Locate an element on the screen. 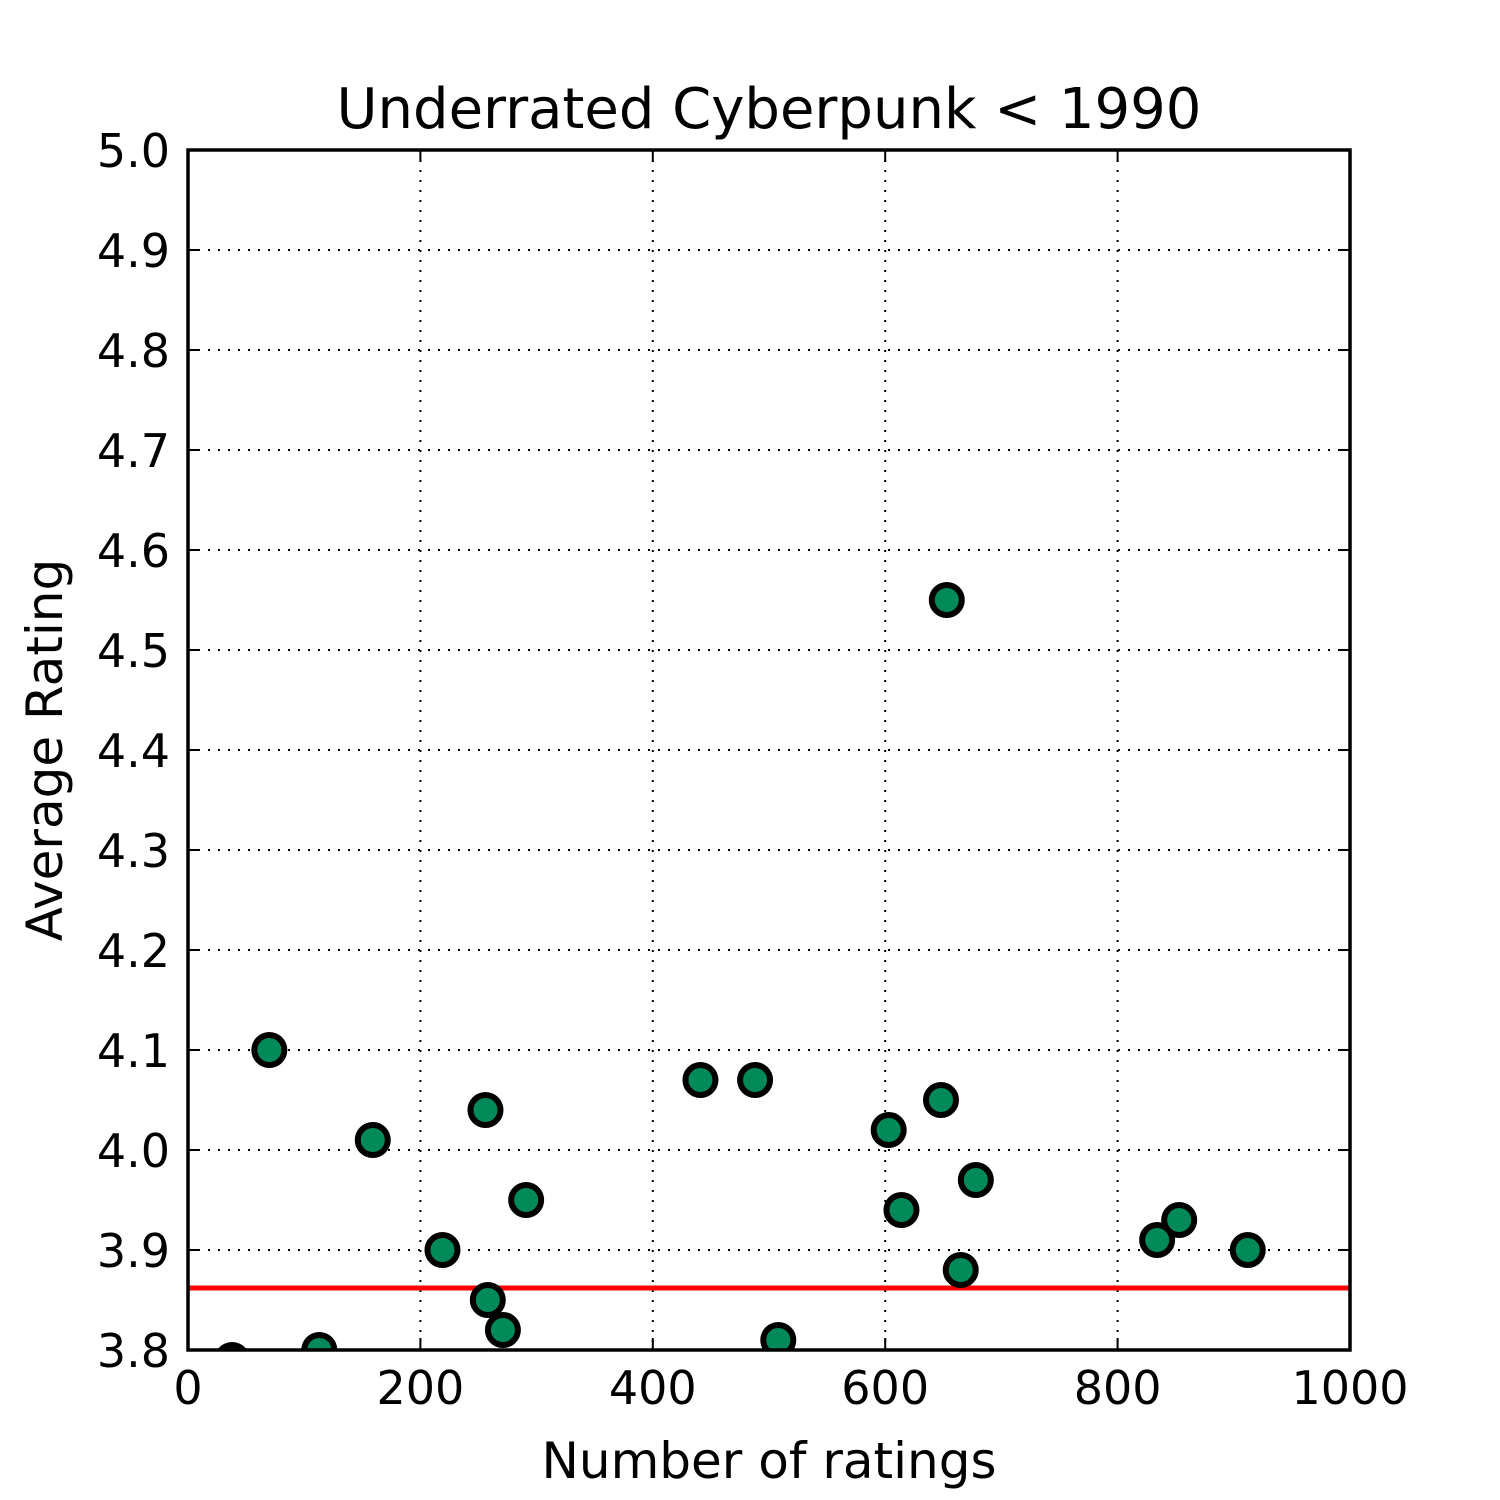 The width and height of the screenshot is (1500, 1500). y-tick-label: 4.7 is located at coordinates (133, 451).